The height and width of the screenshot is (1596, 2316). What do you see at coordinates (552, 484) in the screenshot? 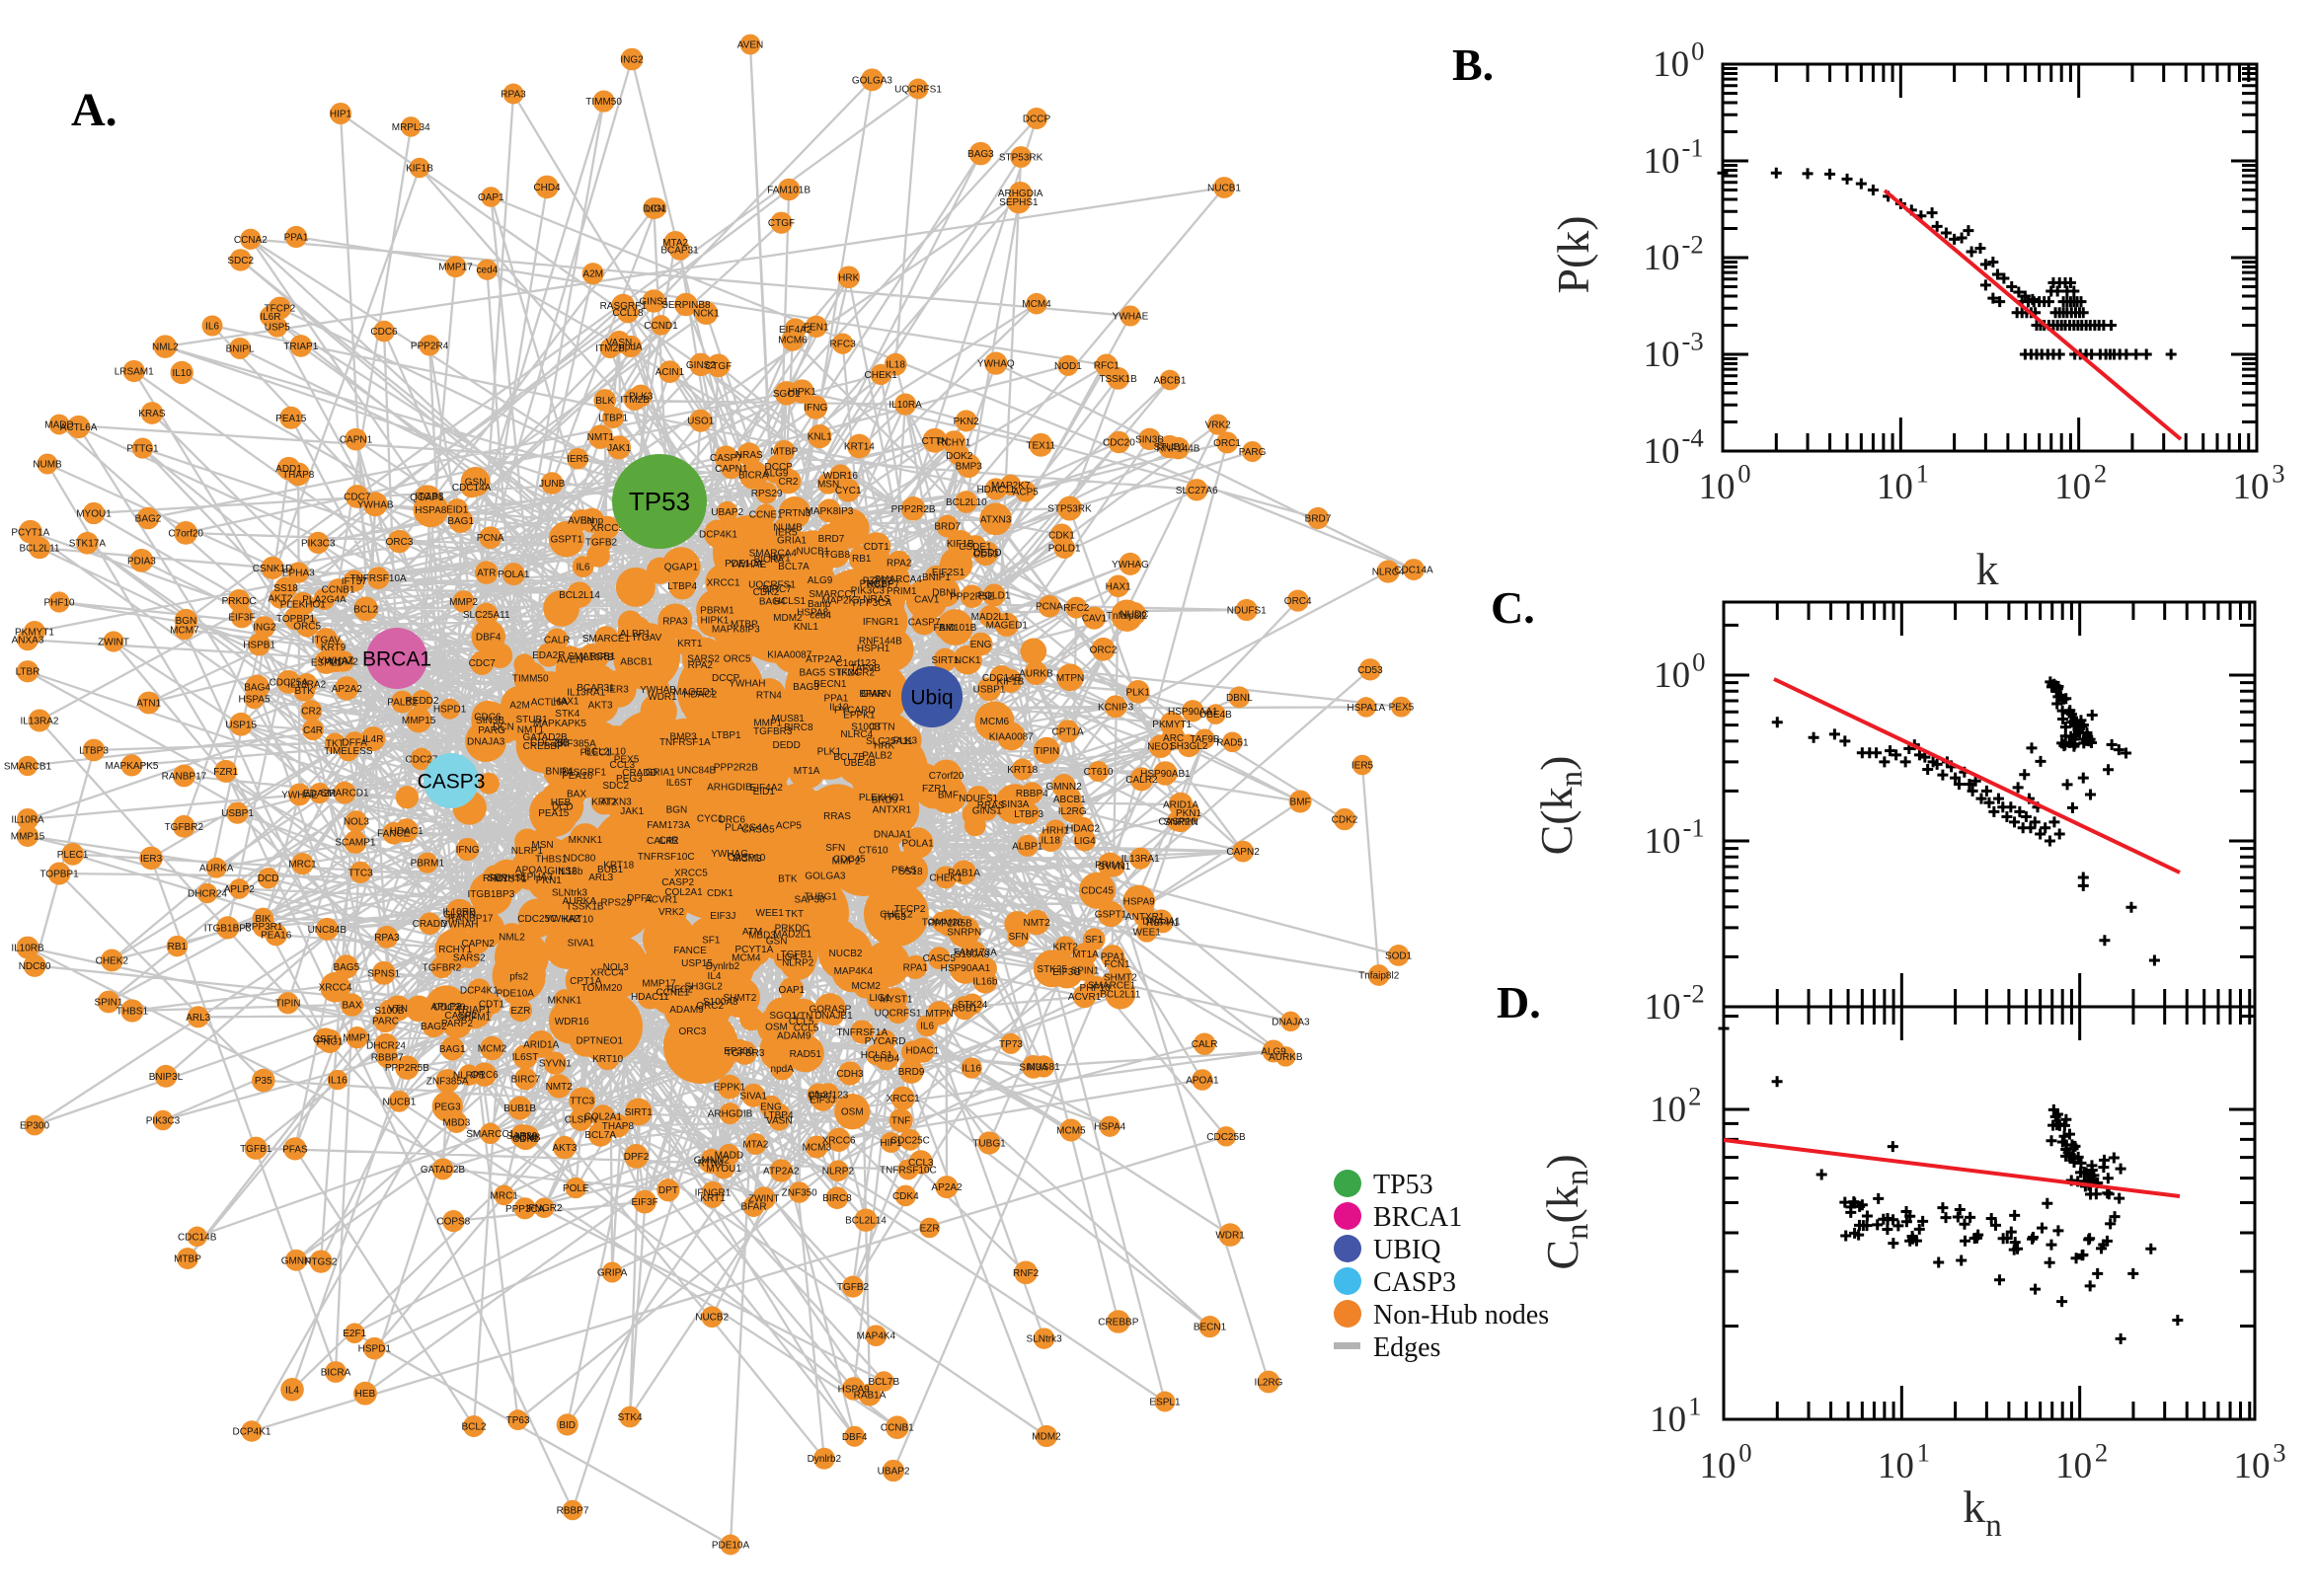
I see `svg-text: JUNB` at bounding box center [552, 484].